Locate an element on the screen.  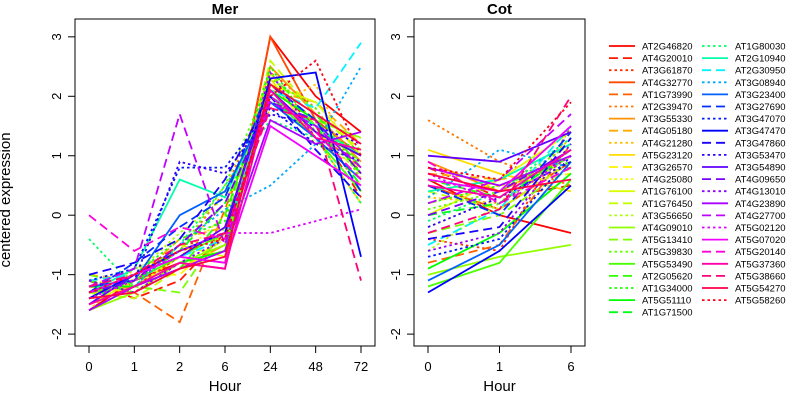
legend-item: AT3G08940 is located at coordinates (744, 83).